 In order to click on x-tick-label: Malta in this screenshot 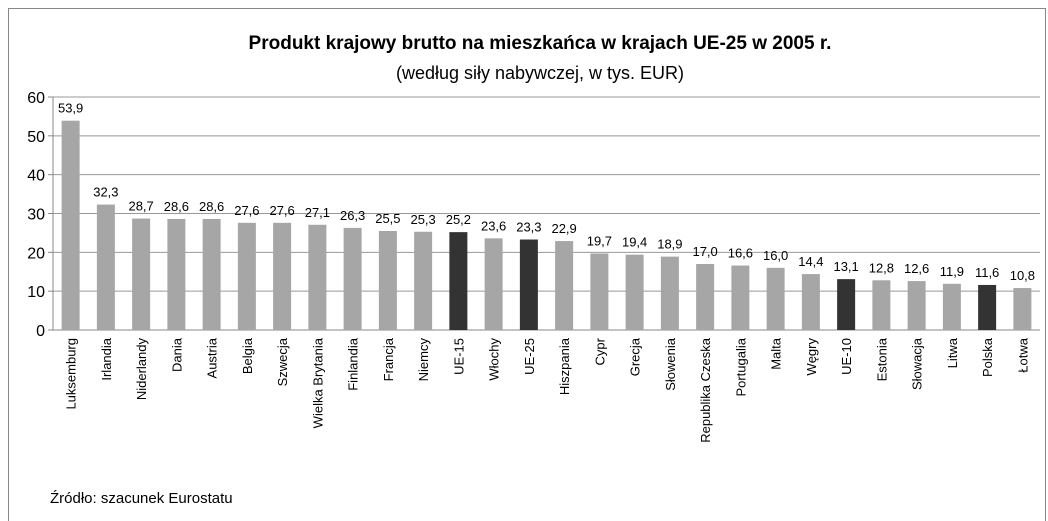, I will do `click(776, 353)`.